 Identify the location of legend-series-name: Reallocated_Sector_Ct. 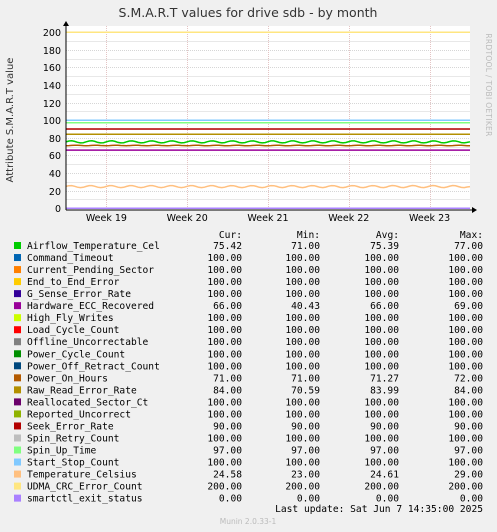
(87, 402).